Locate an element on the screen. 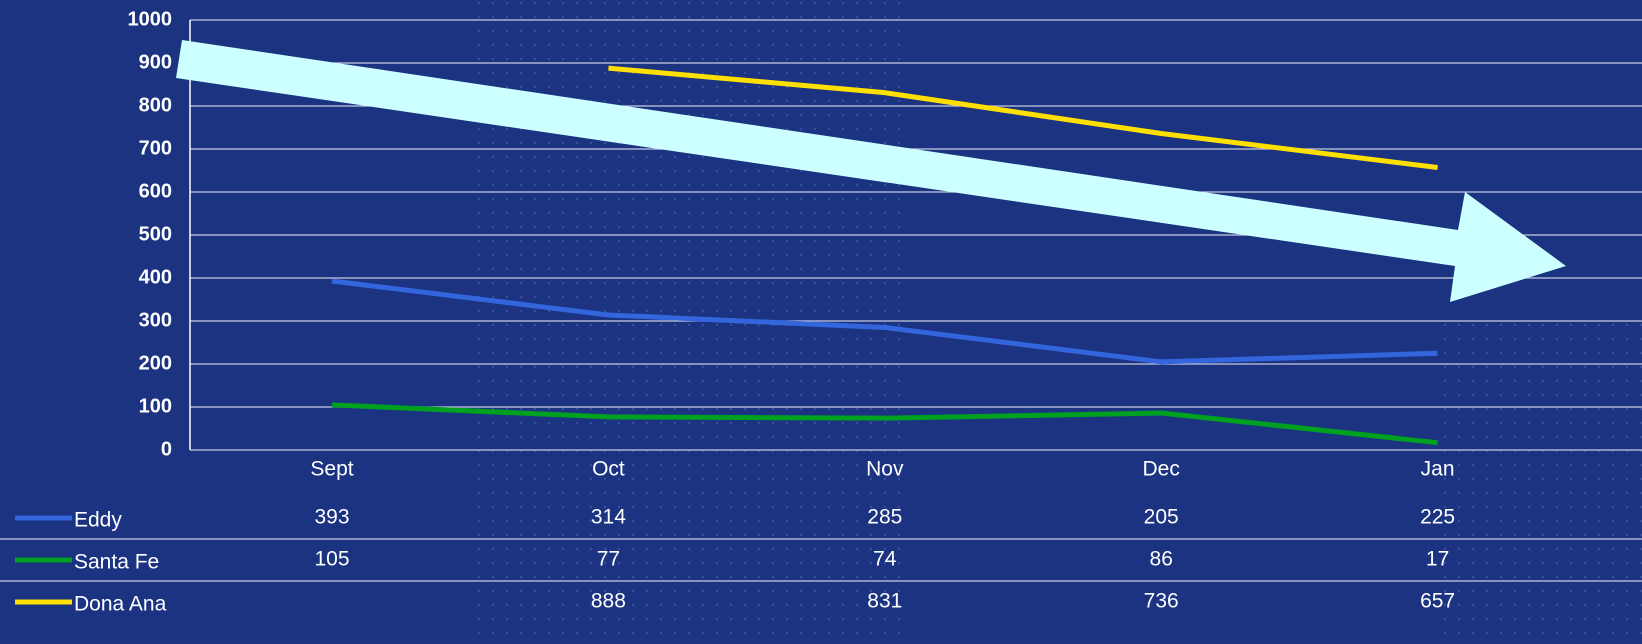 The height and width of the screenshot is (644, 1642). y-tick-label: 700 is located at coordinates (155, 148).